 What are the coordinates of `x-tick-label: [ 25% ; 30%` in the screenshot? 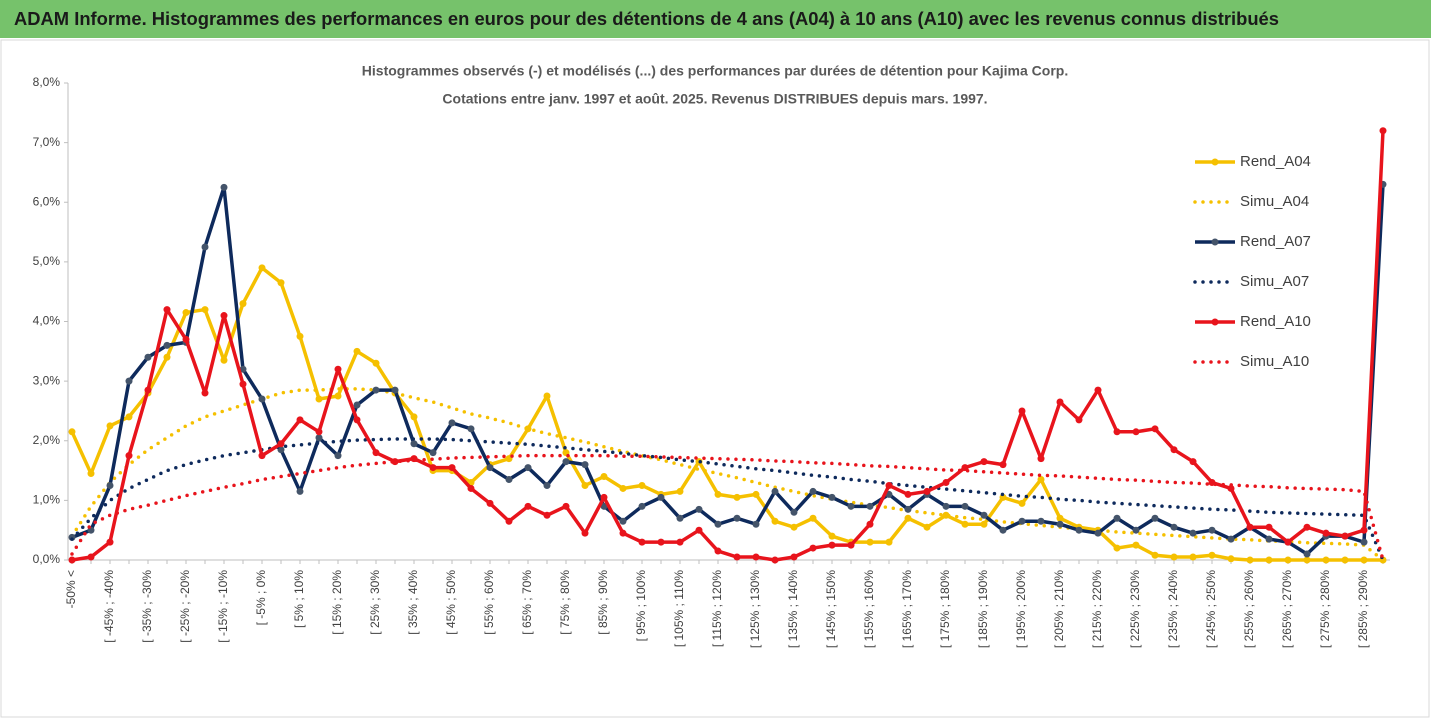 It's located at (375, 602).